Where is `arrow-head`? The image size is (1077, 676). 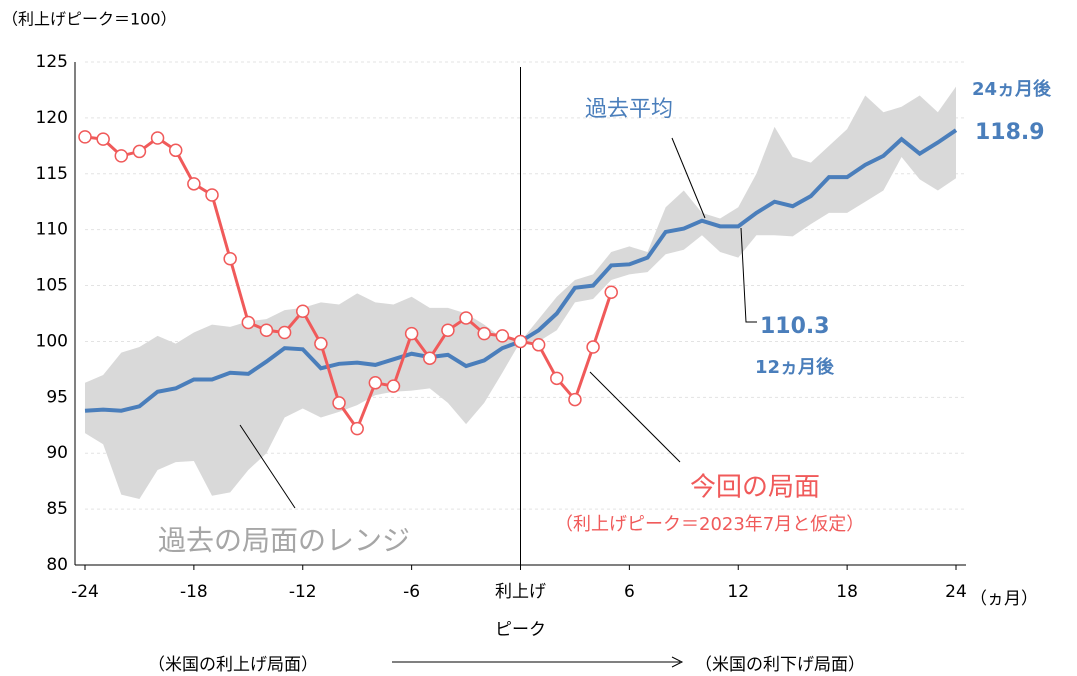
arrow-head is located at coordinates (677, 662).